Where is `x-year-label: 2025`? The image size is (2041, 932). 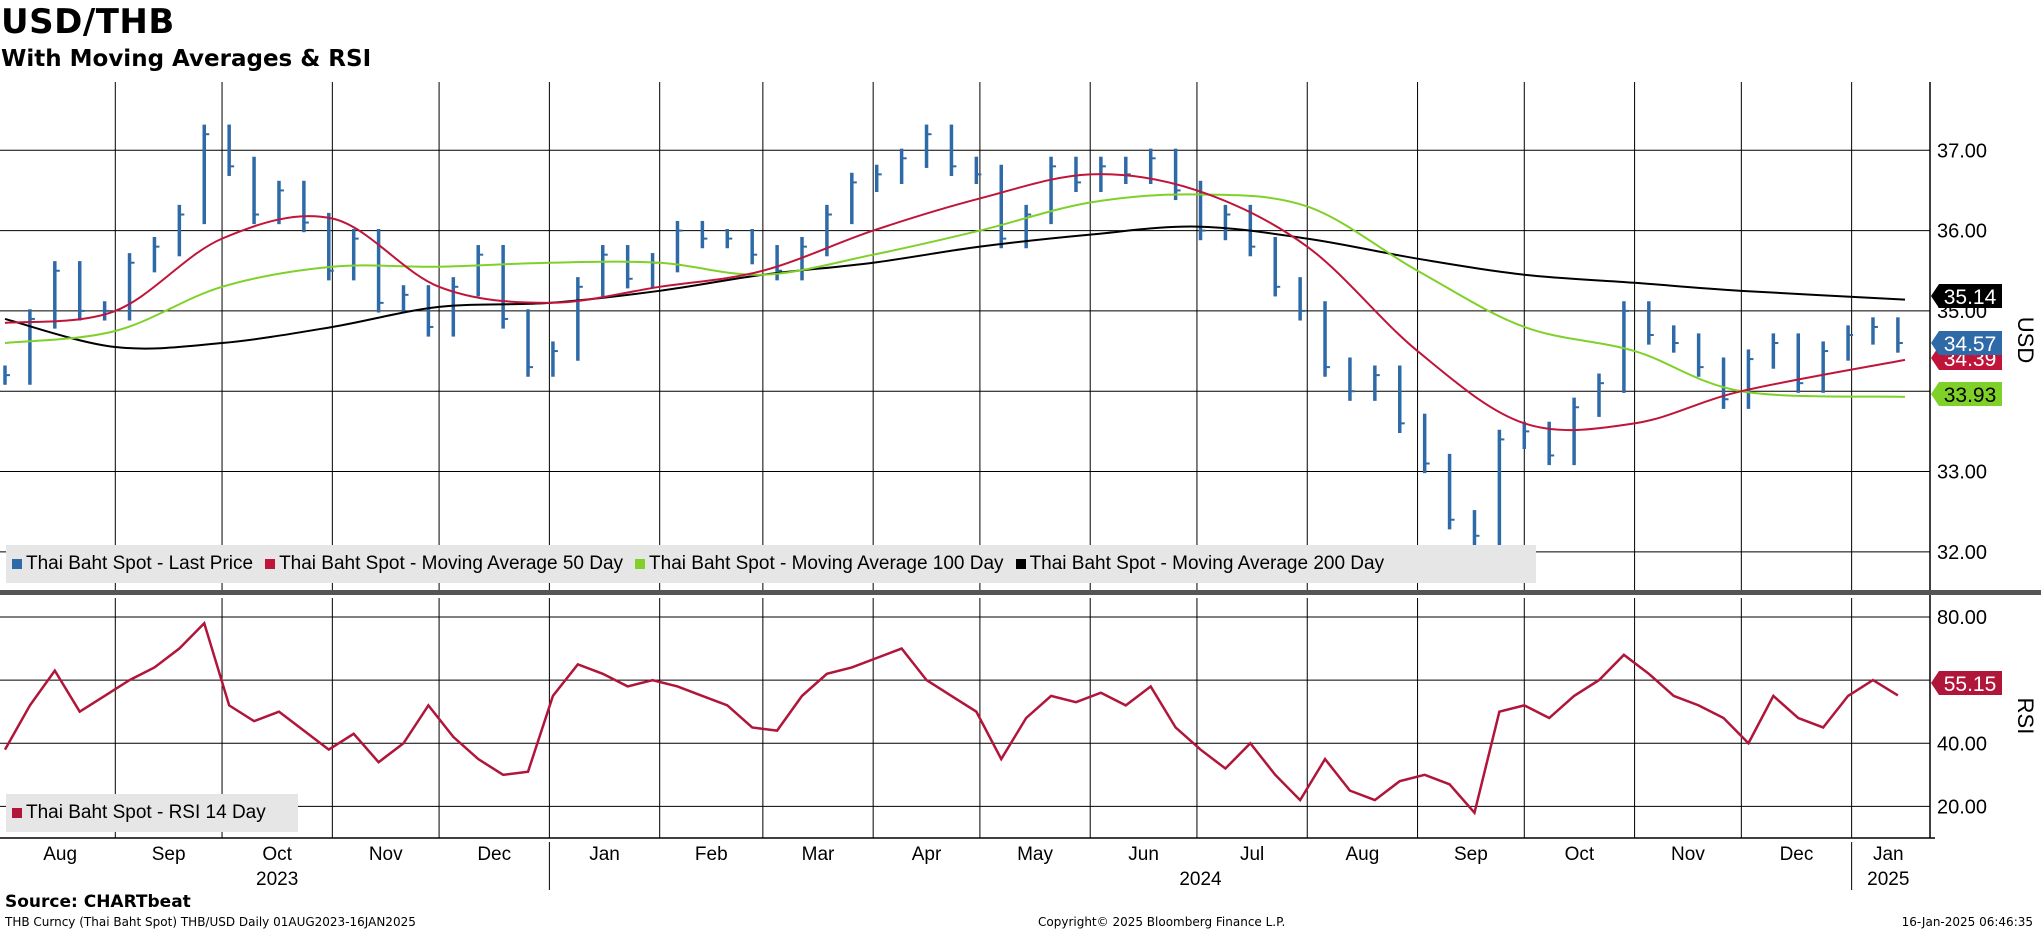 x-year-label: 2025 is located at coordinates (1888, 879).